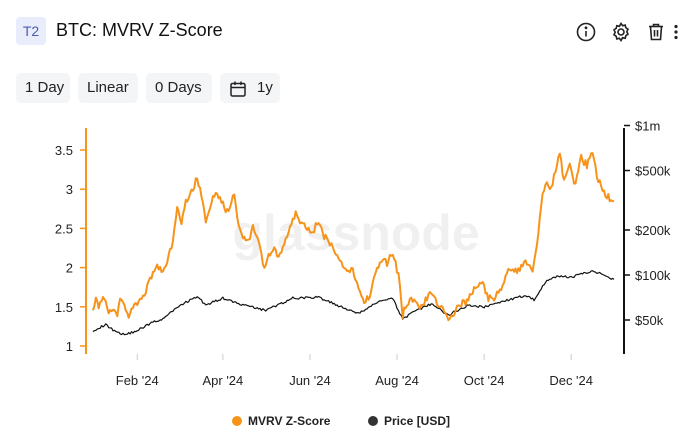 The width and height of the screenshot is (700, 442). I want to click on legend-item-mvrv: MVRV Z-Score, so click(281, 421).